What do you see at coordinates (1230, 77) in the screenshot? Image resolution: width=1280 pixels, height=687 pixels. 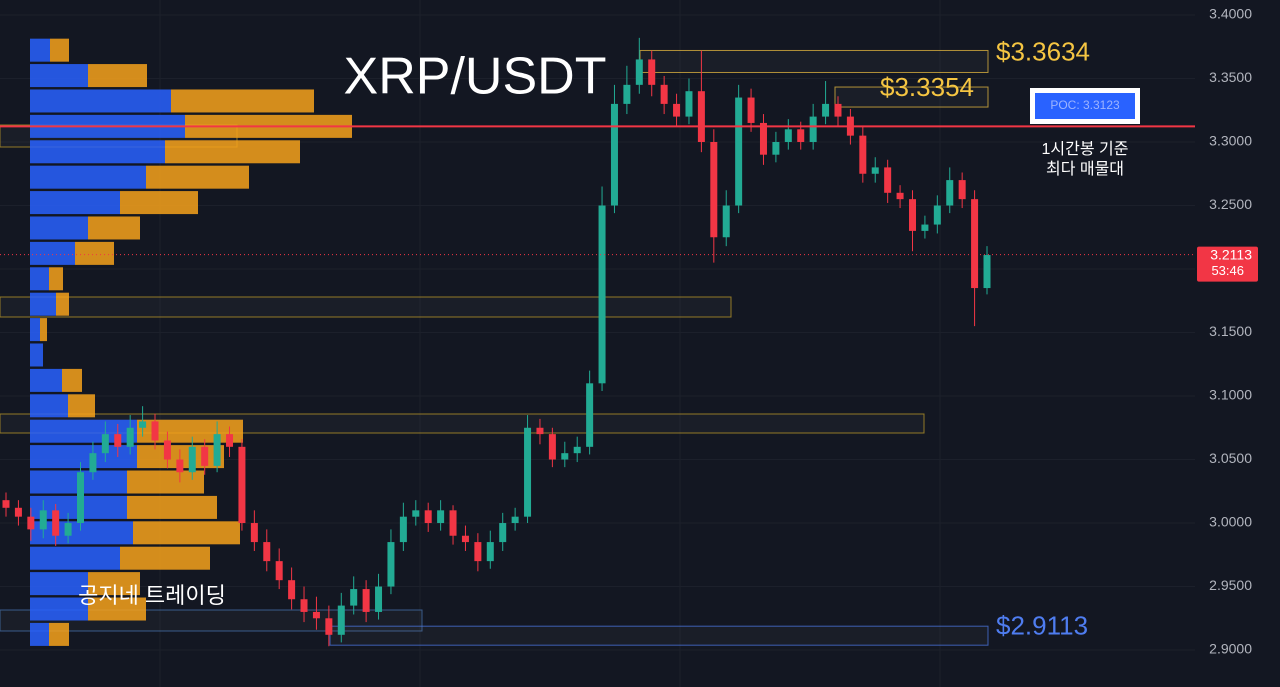 I see `y-tick-label: 3.3500` at bounding box center [1230, 77].